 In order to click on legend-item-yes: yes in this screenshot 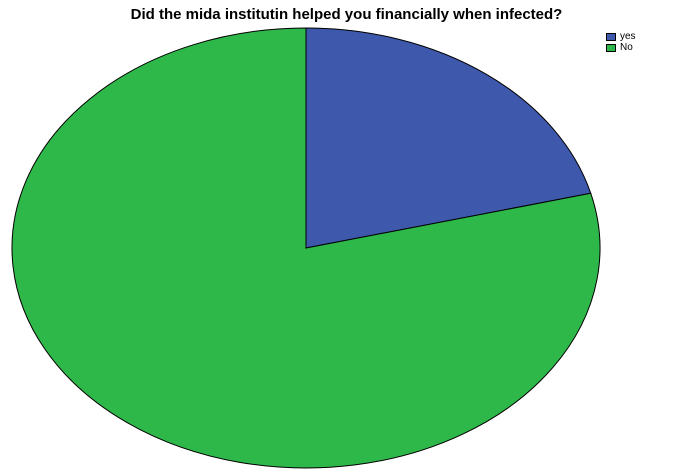, I will do `click(621, 36)`.